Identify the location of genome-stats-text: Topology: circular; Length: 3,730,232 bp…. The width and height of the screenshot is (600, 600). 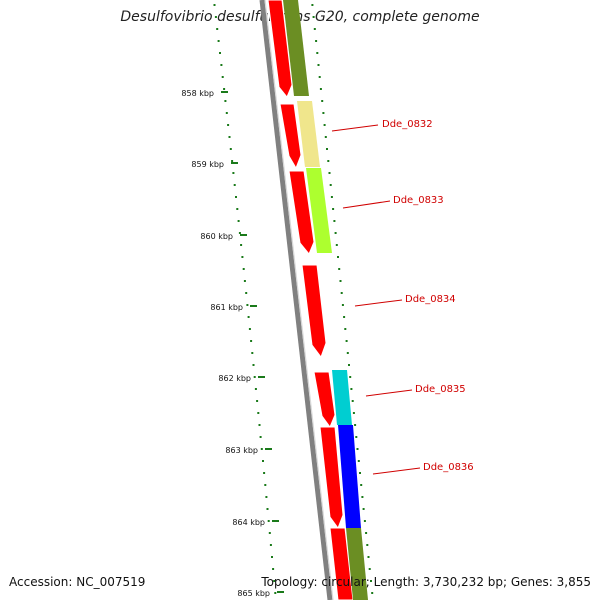
(426, 582).